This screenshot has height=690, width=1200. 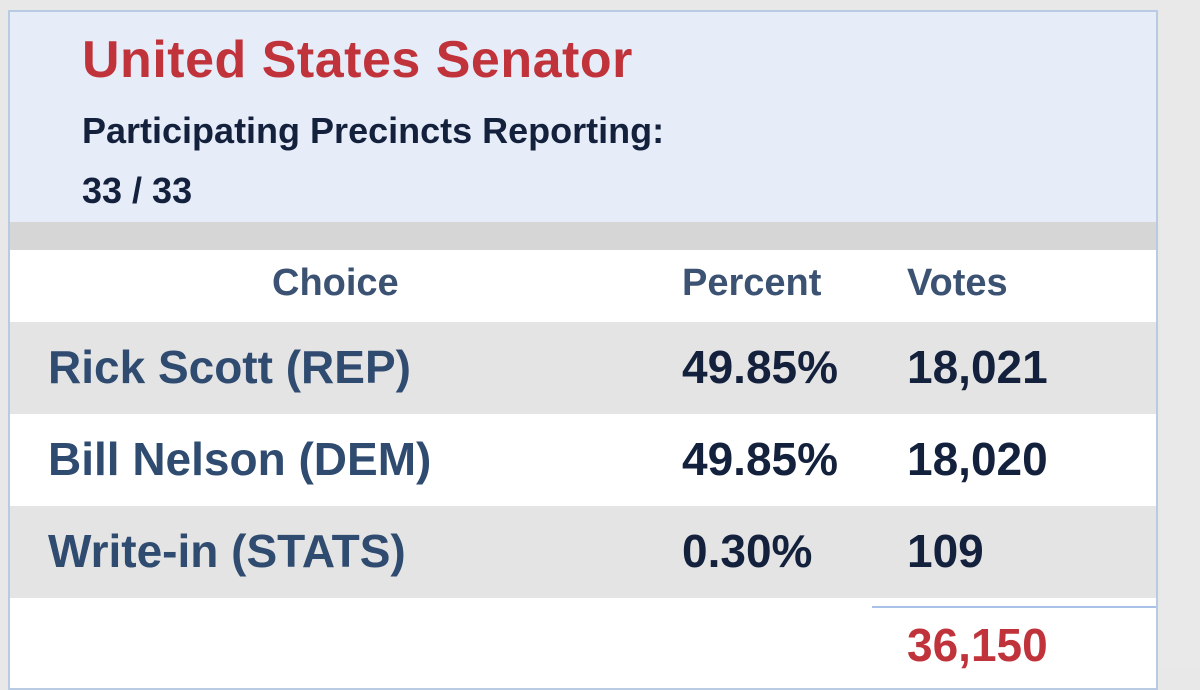 I want to click on candidate-name: Bill Nelson (DEM), so click(x=240, y=459).